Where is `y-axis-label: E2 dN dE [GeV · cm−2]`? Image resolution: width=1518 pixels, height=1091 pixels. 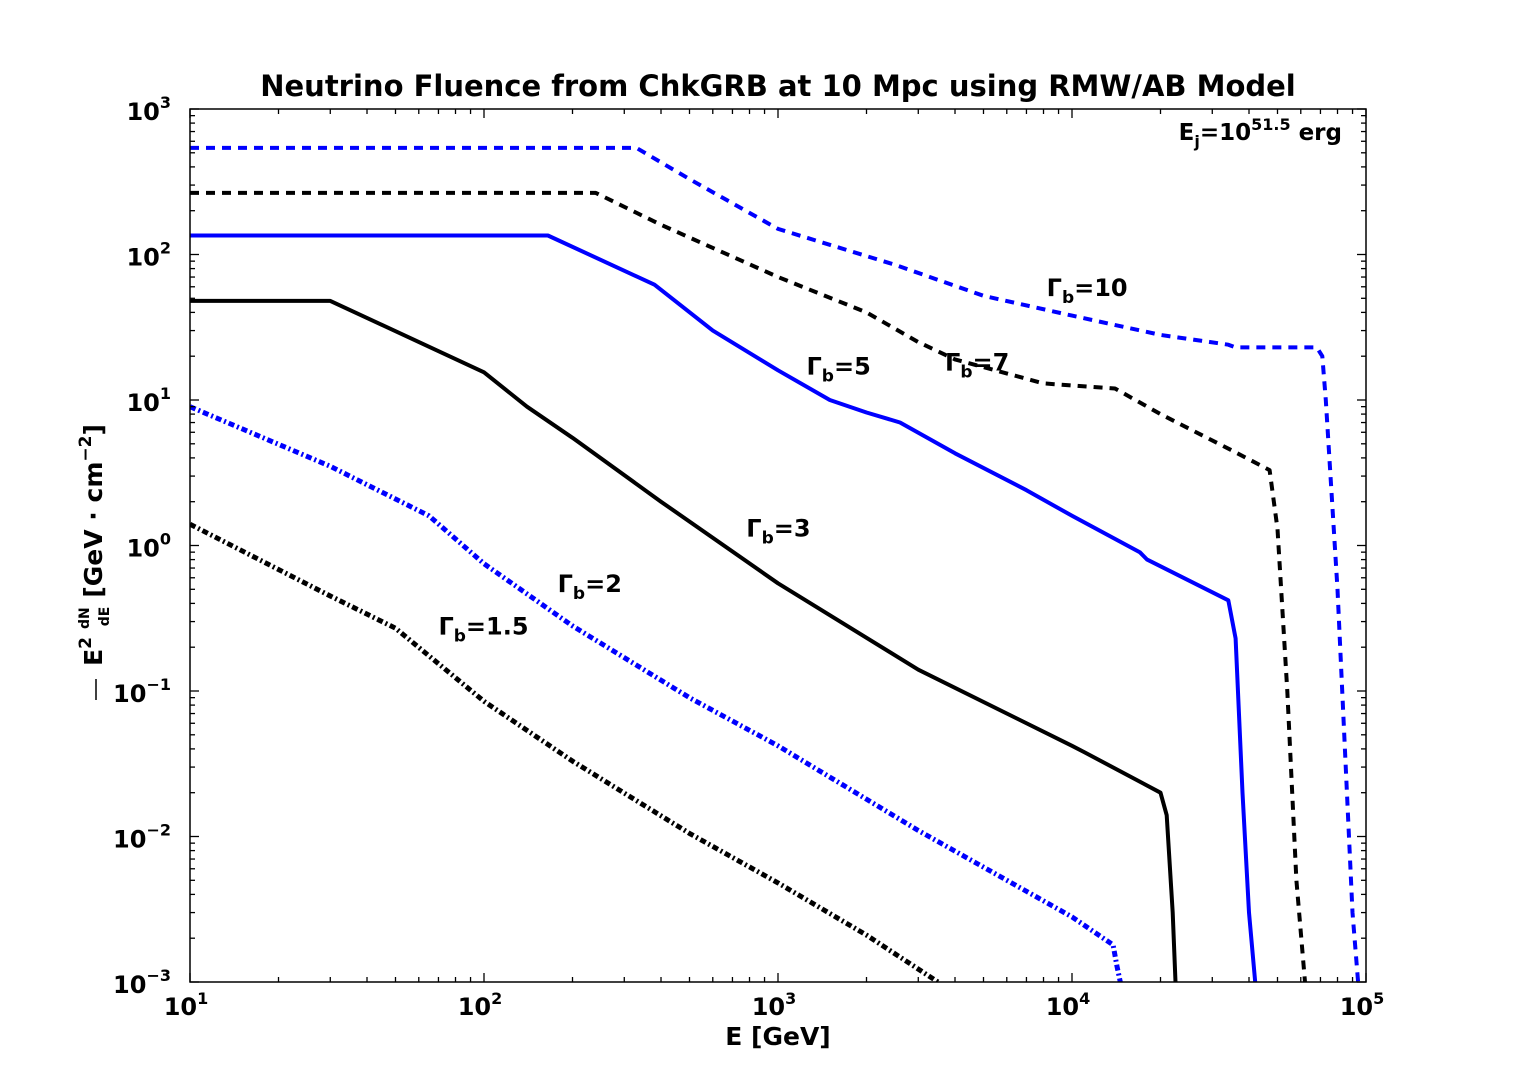
y-axis-label: E2 dN dE [GeV · cm−2] is located at coordinates (94, 562).